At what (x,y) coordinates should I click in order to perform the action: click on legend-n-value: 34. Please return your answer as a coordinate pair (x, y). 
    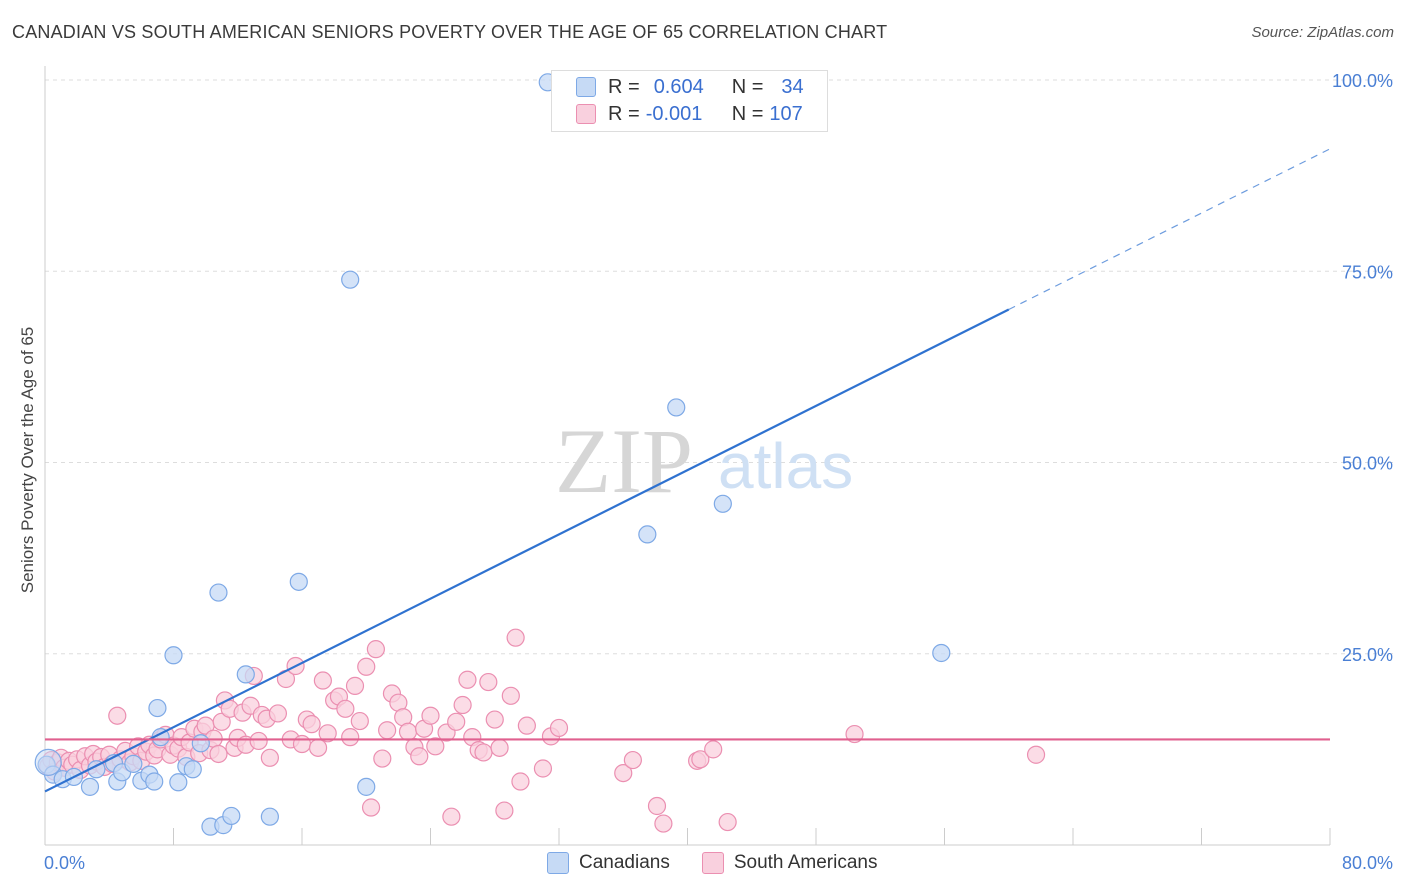
    Looking at the image, I should click on (792, 86).